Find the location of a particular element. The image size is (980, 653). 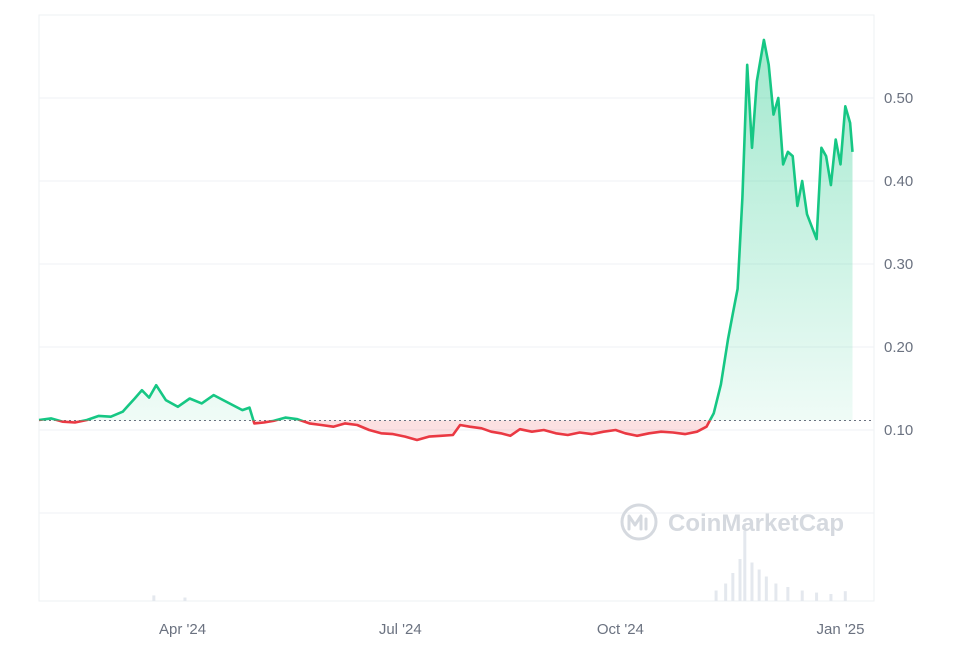

y-axis: 0.10 0.20 0.30 0.40 0.50 is located at coordinates (898, 264).